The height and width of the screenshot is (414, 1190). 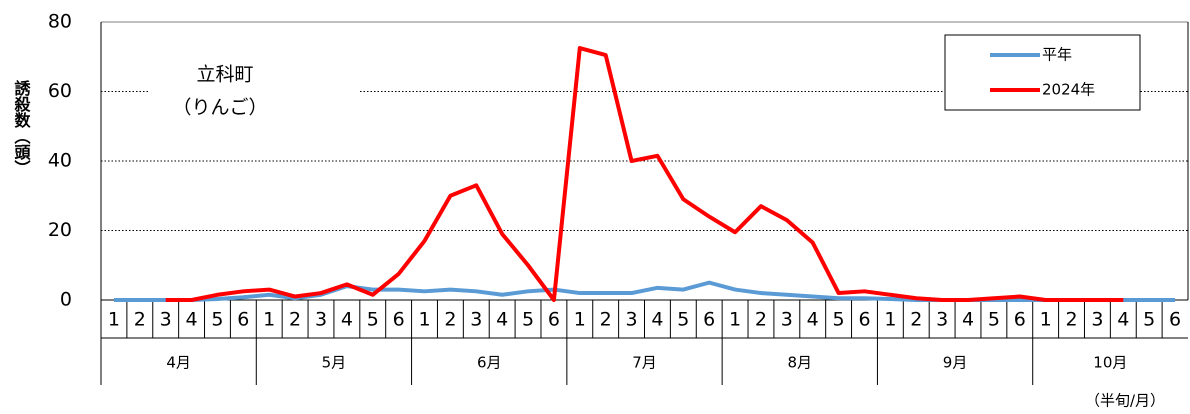 I want to click on legend-box, so click(x=1042, y=72).